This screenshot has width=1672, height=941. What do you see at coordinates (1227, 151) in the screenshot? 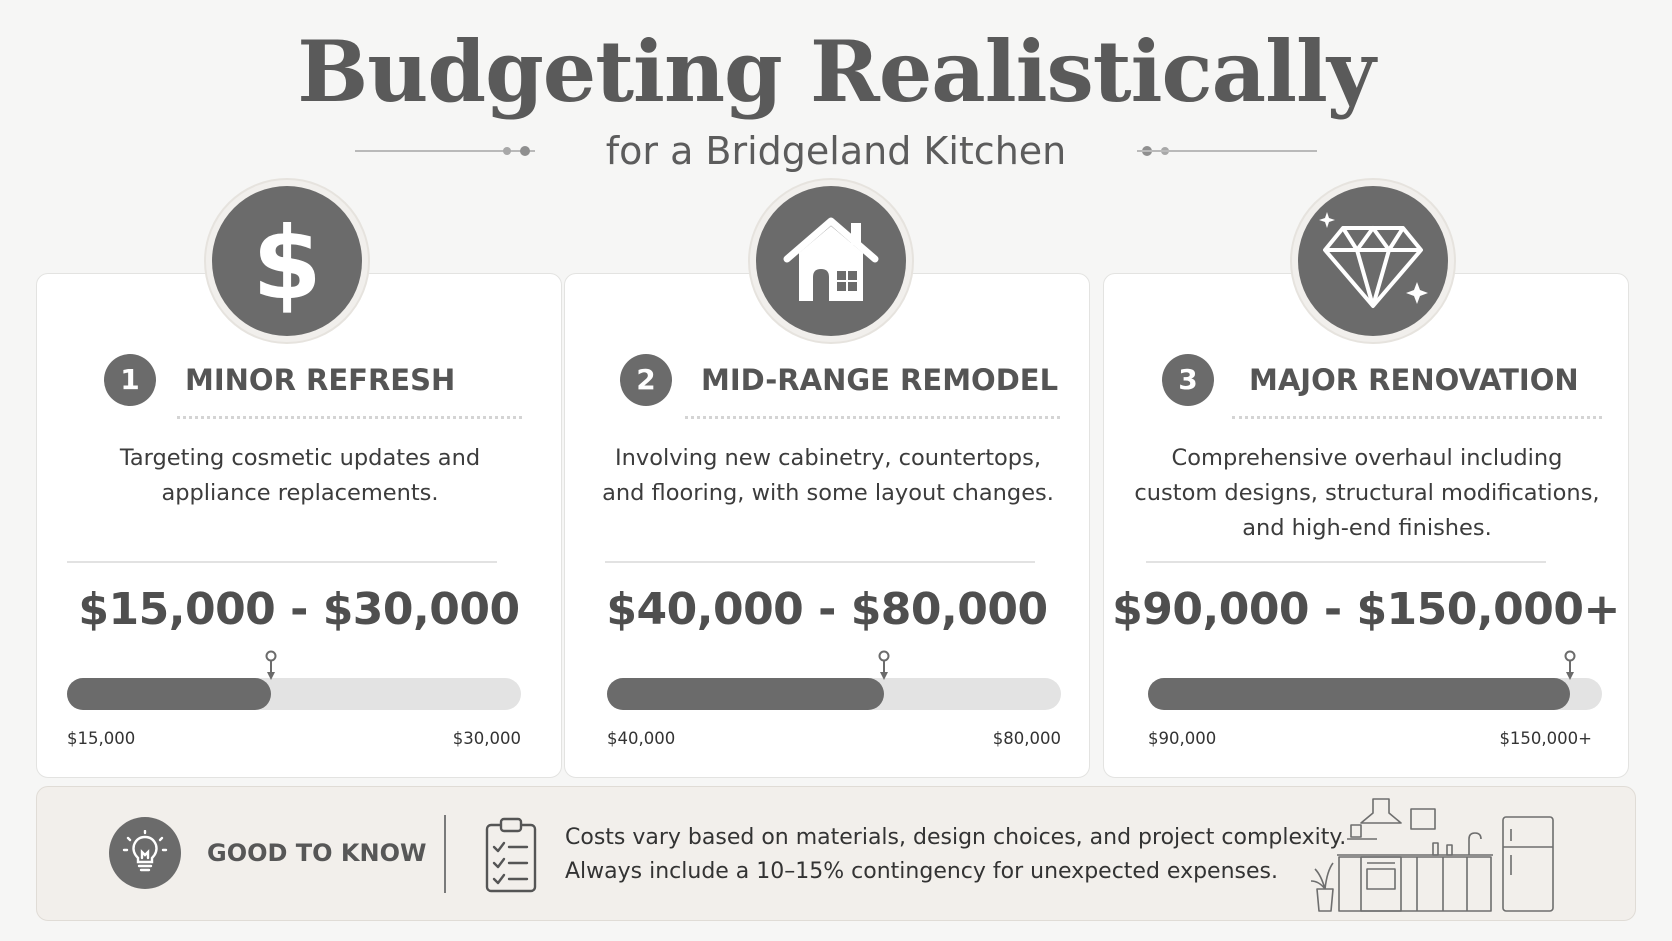
I see `subtitle-line-right` at bounding box center [1227, 151].